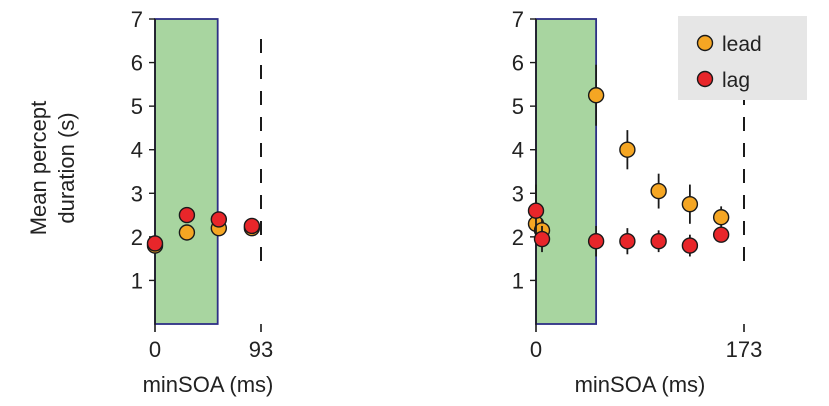  What do you see at coordinates (744, 349) in the screenshot?
I see `x-tick-label: 173` at bounding box center [744, 349].